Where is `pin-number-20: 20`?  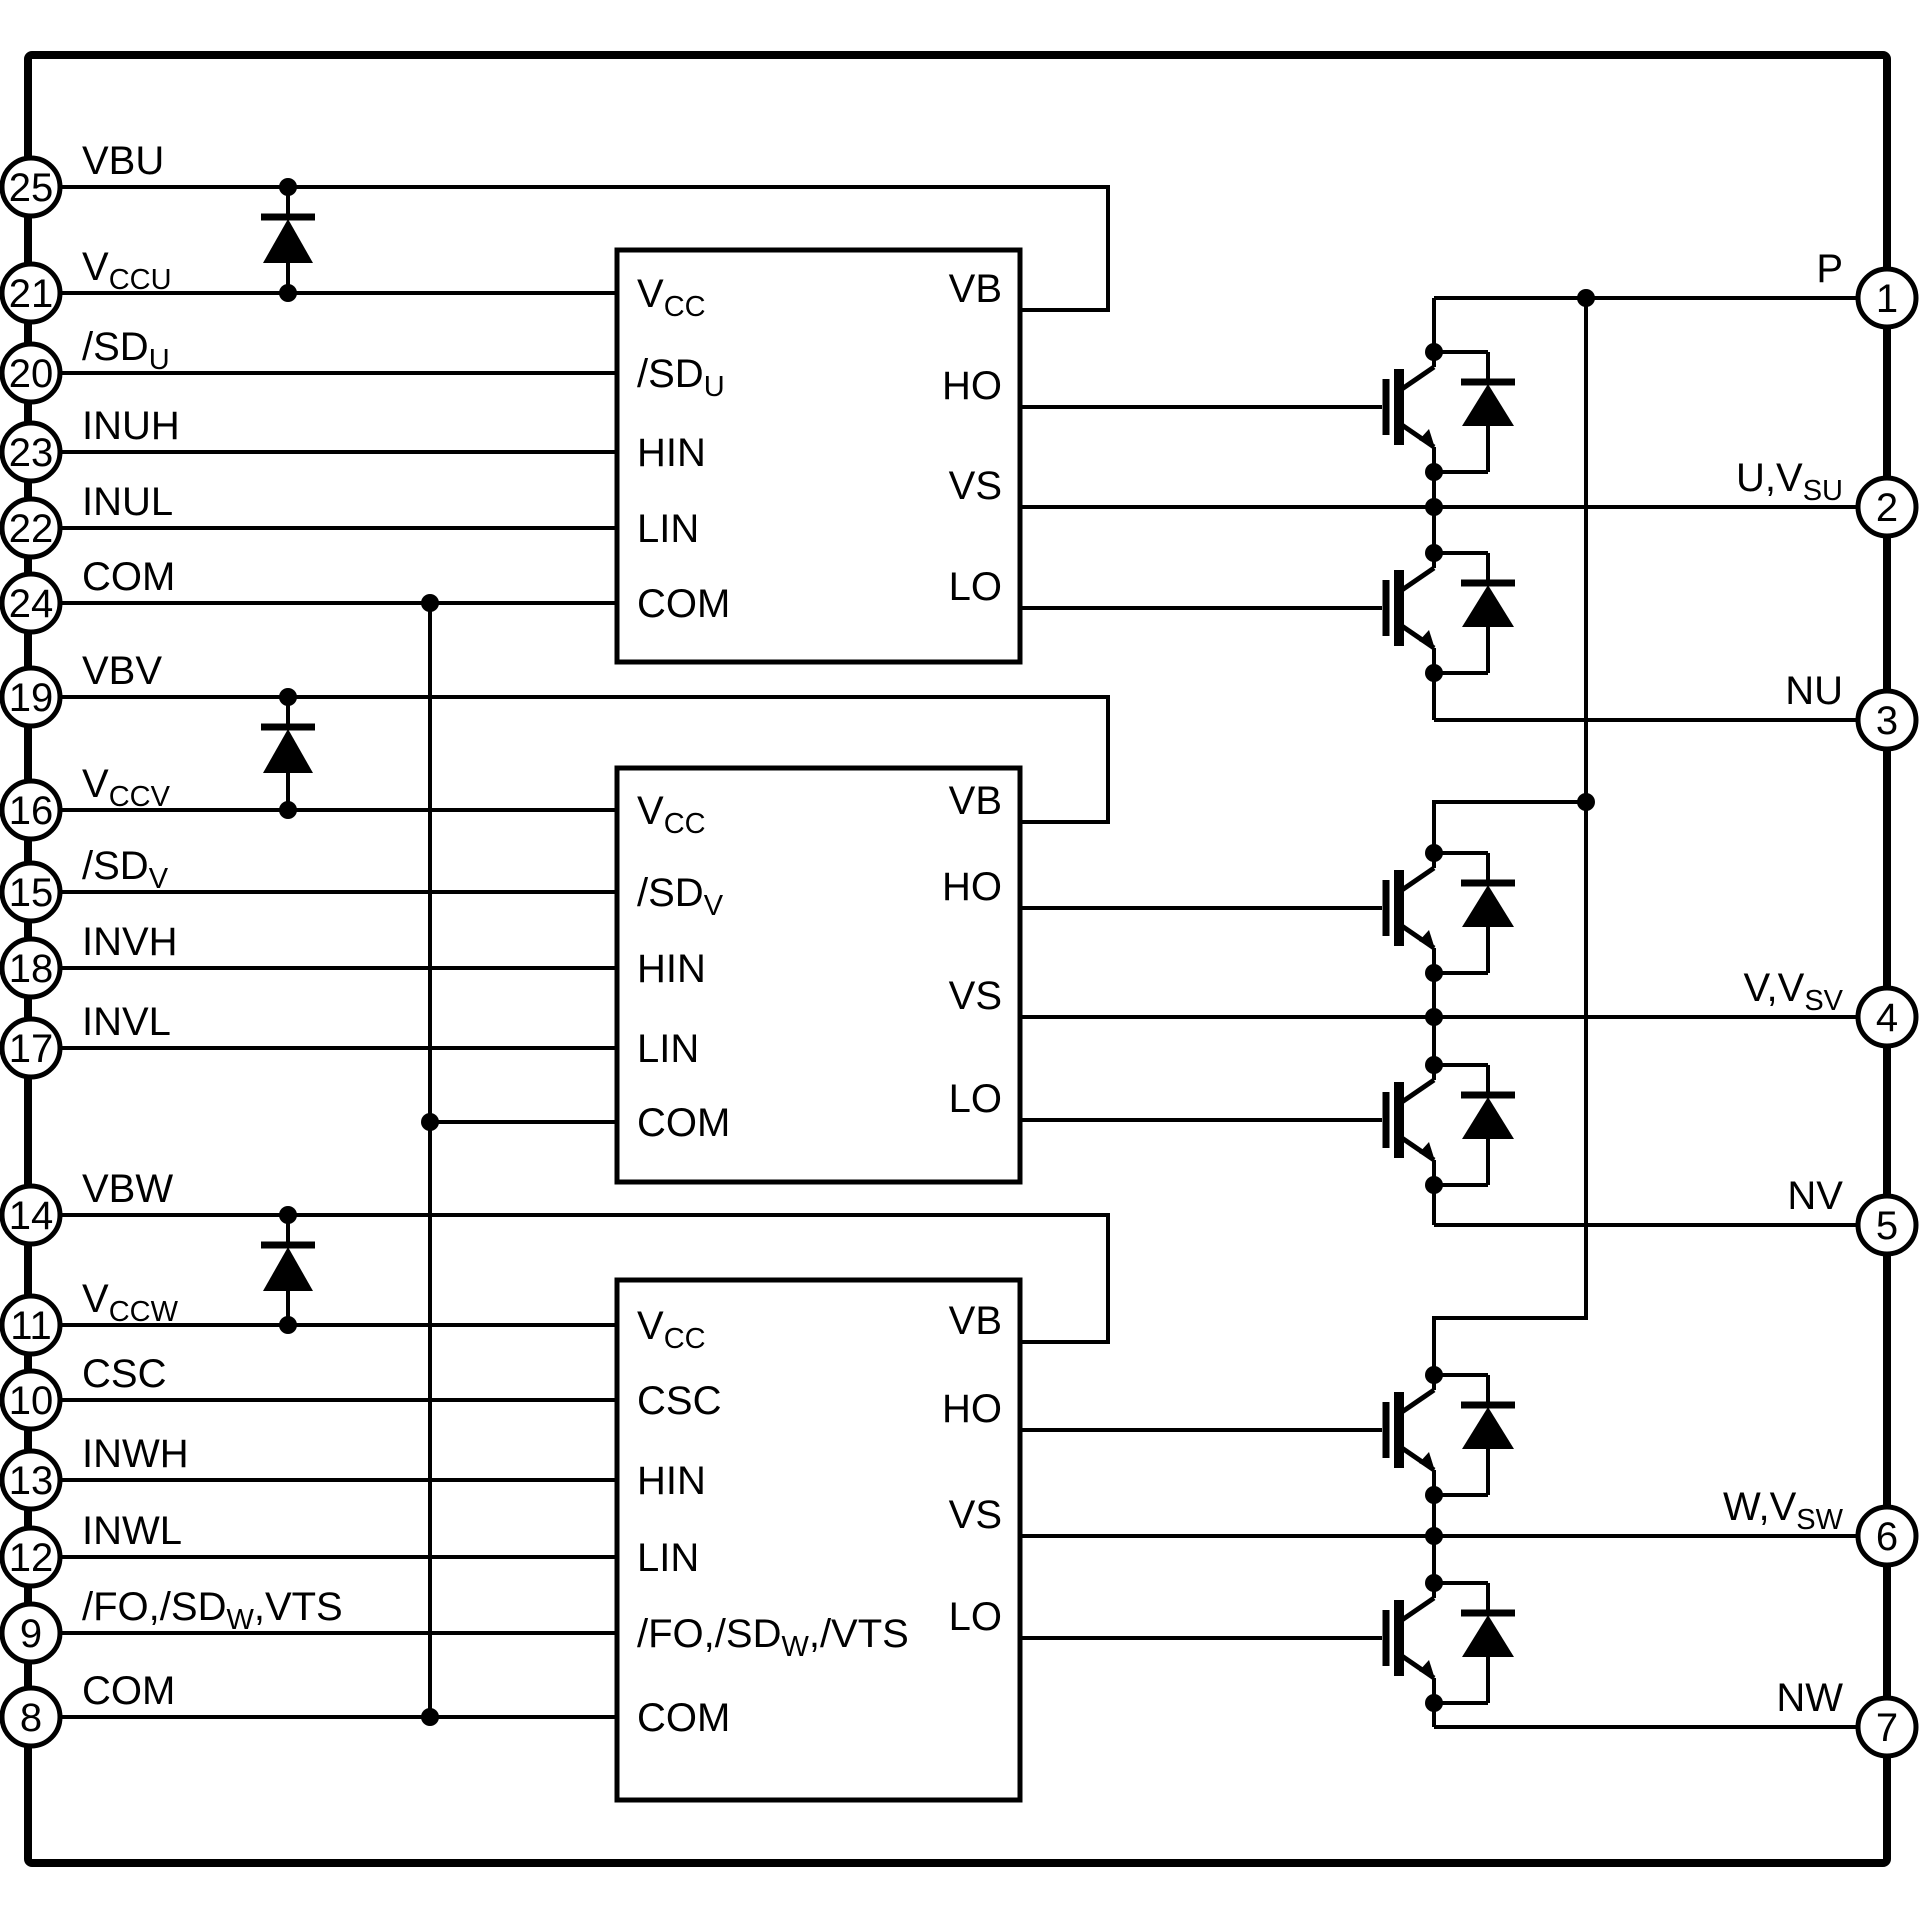
pin-number-20: 20 is located at coordinates (31, 374).